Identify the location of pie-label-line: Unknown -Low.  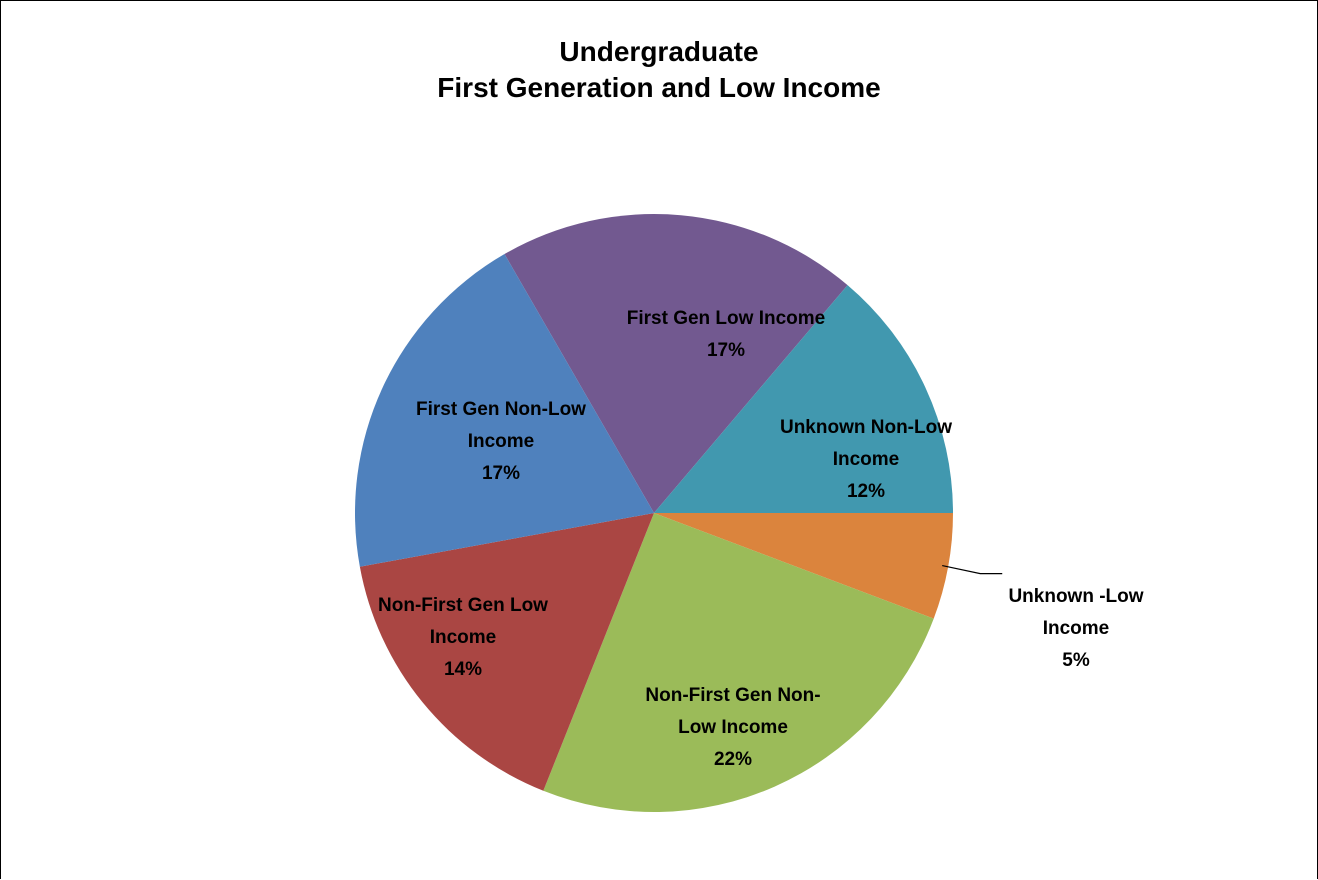
(1075, 596).